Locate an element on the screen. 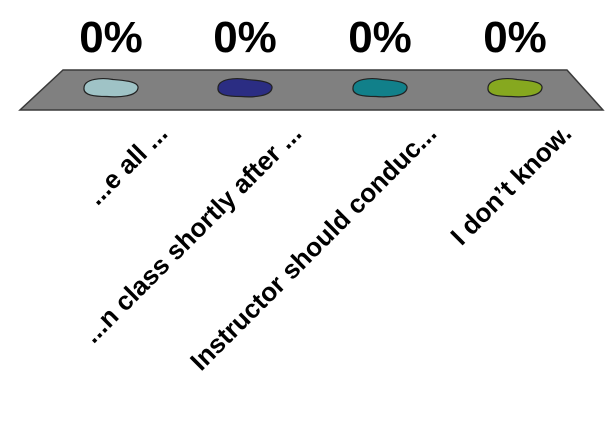  data-label-4: 0% is located at coordinates (515, 37).